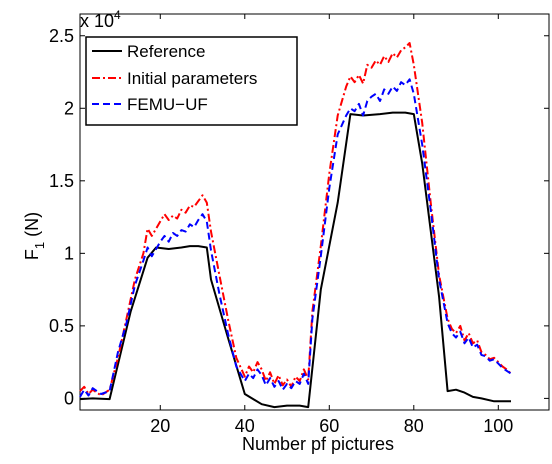  I want to click on x-tick-label: 40, so click(245, 426).